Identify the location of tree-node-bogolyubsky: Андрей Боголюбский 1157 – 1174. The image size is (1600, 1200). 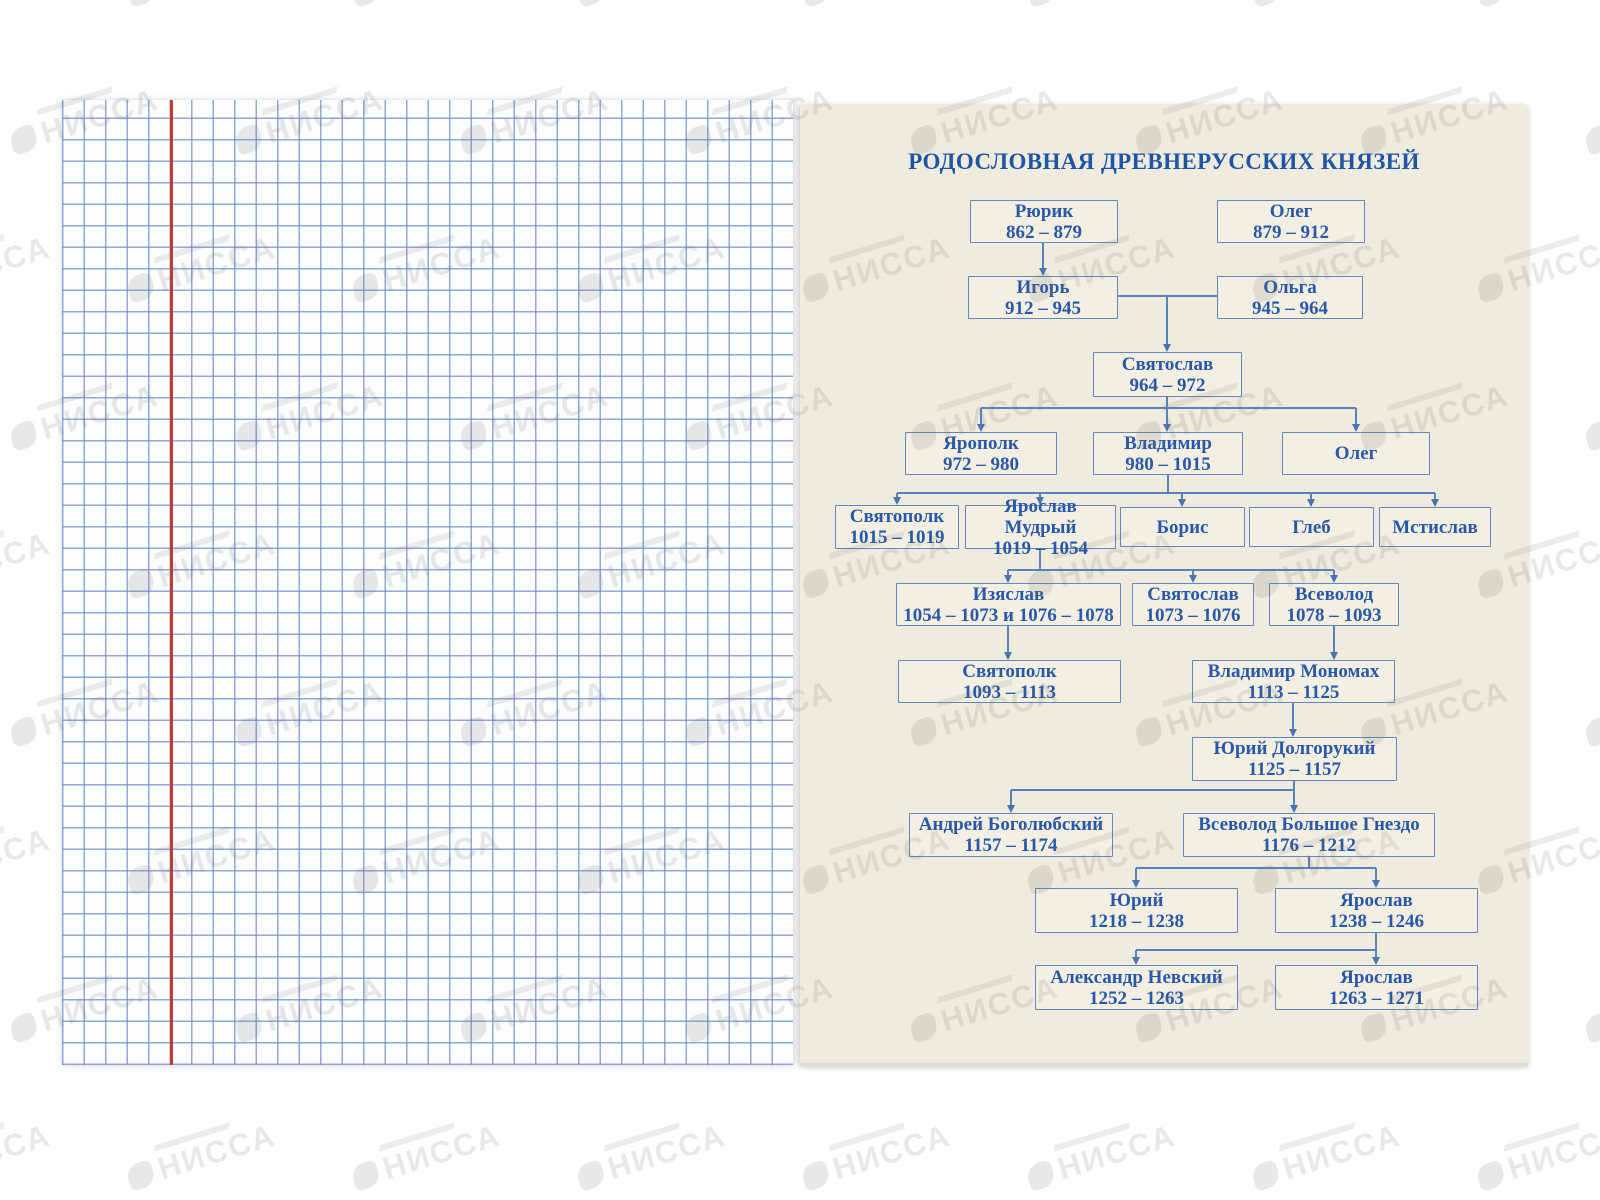
(1011, 835).